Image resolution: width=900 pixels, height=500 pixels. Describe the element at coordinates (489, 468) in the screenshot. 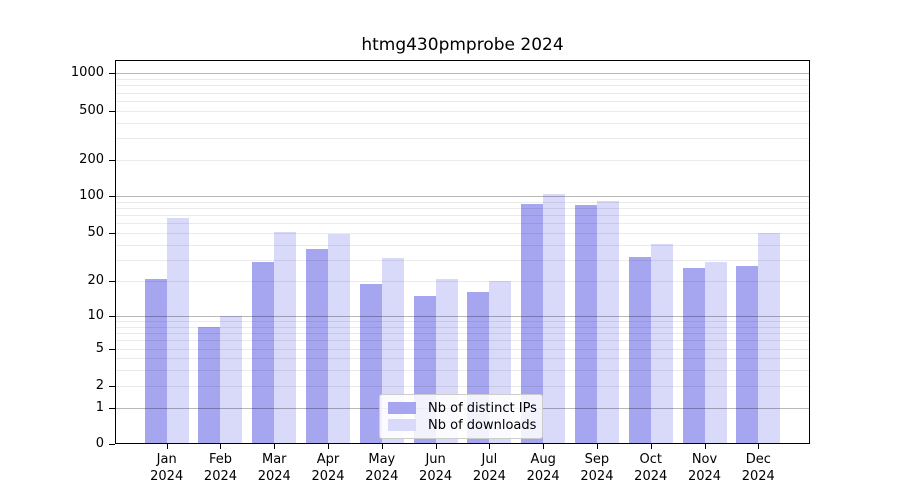

I see `x-tick-label-jul: Jul 2024` at that location.